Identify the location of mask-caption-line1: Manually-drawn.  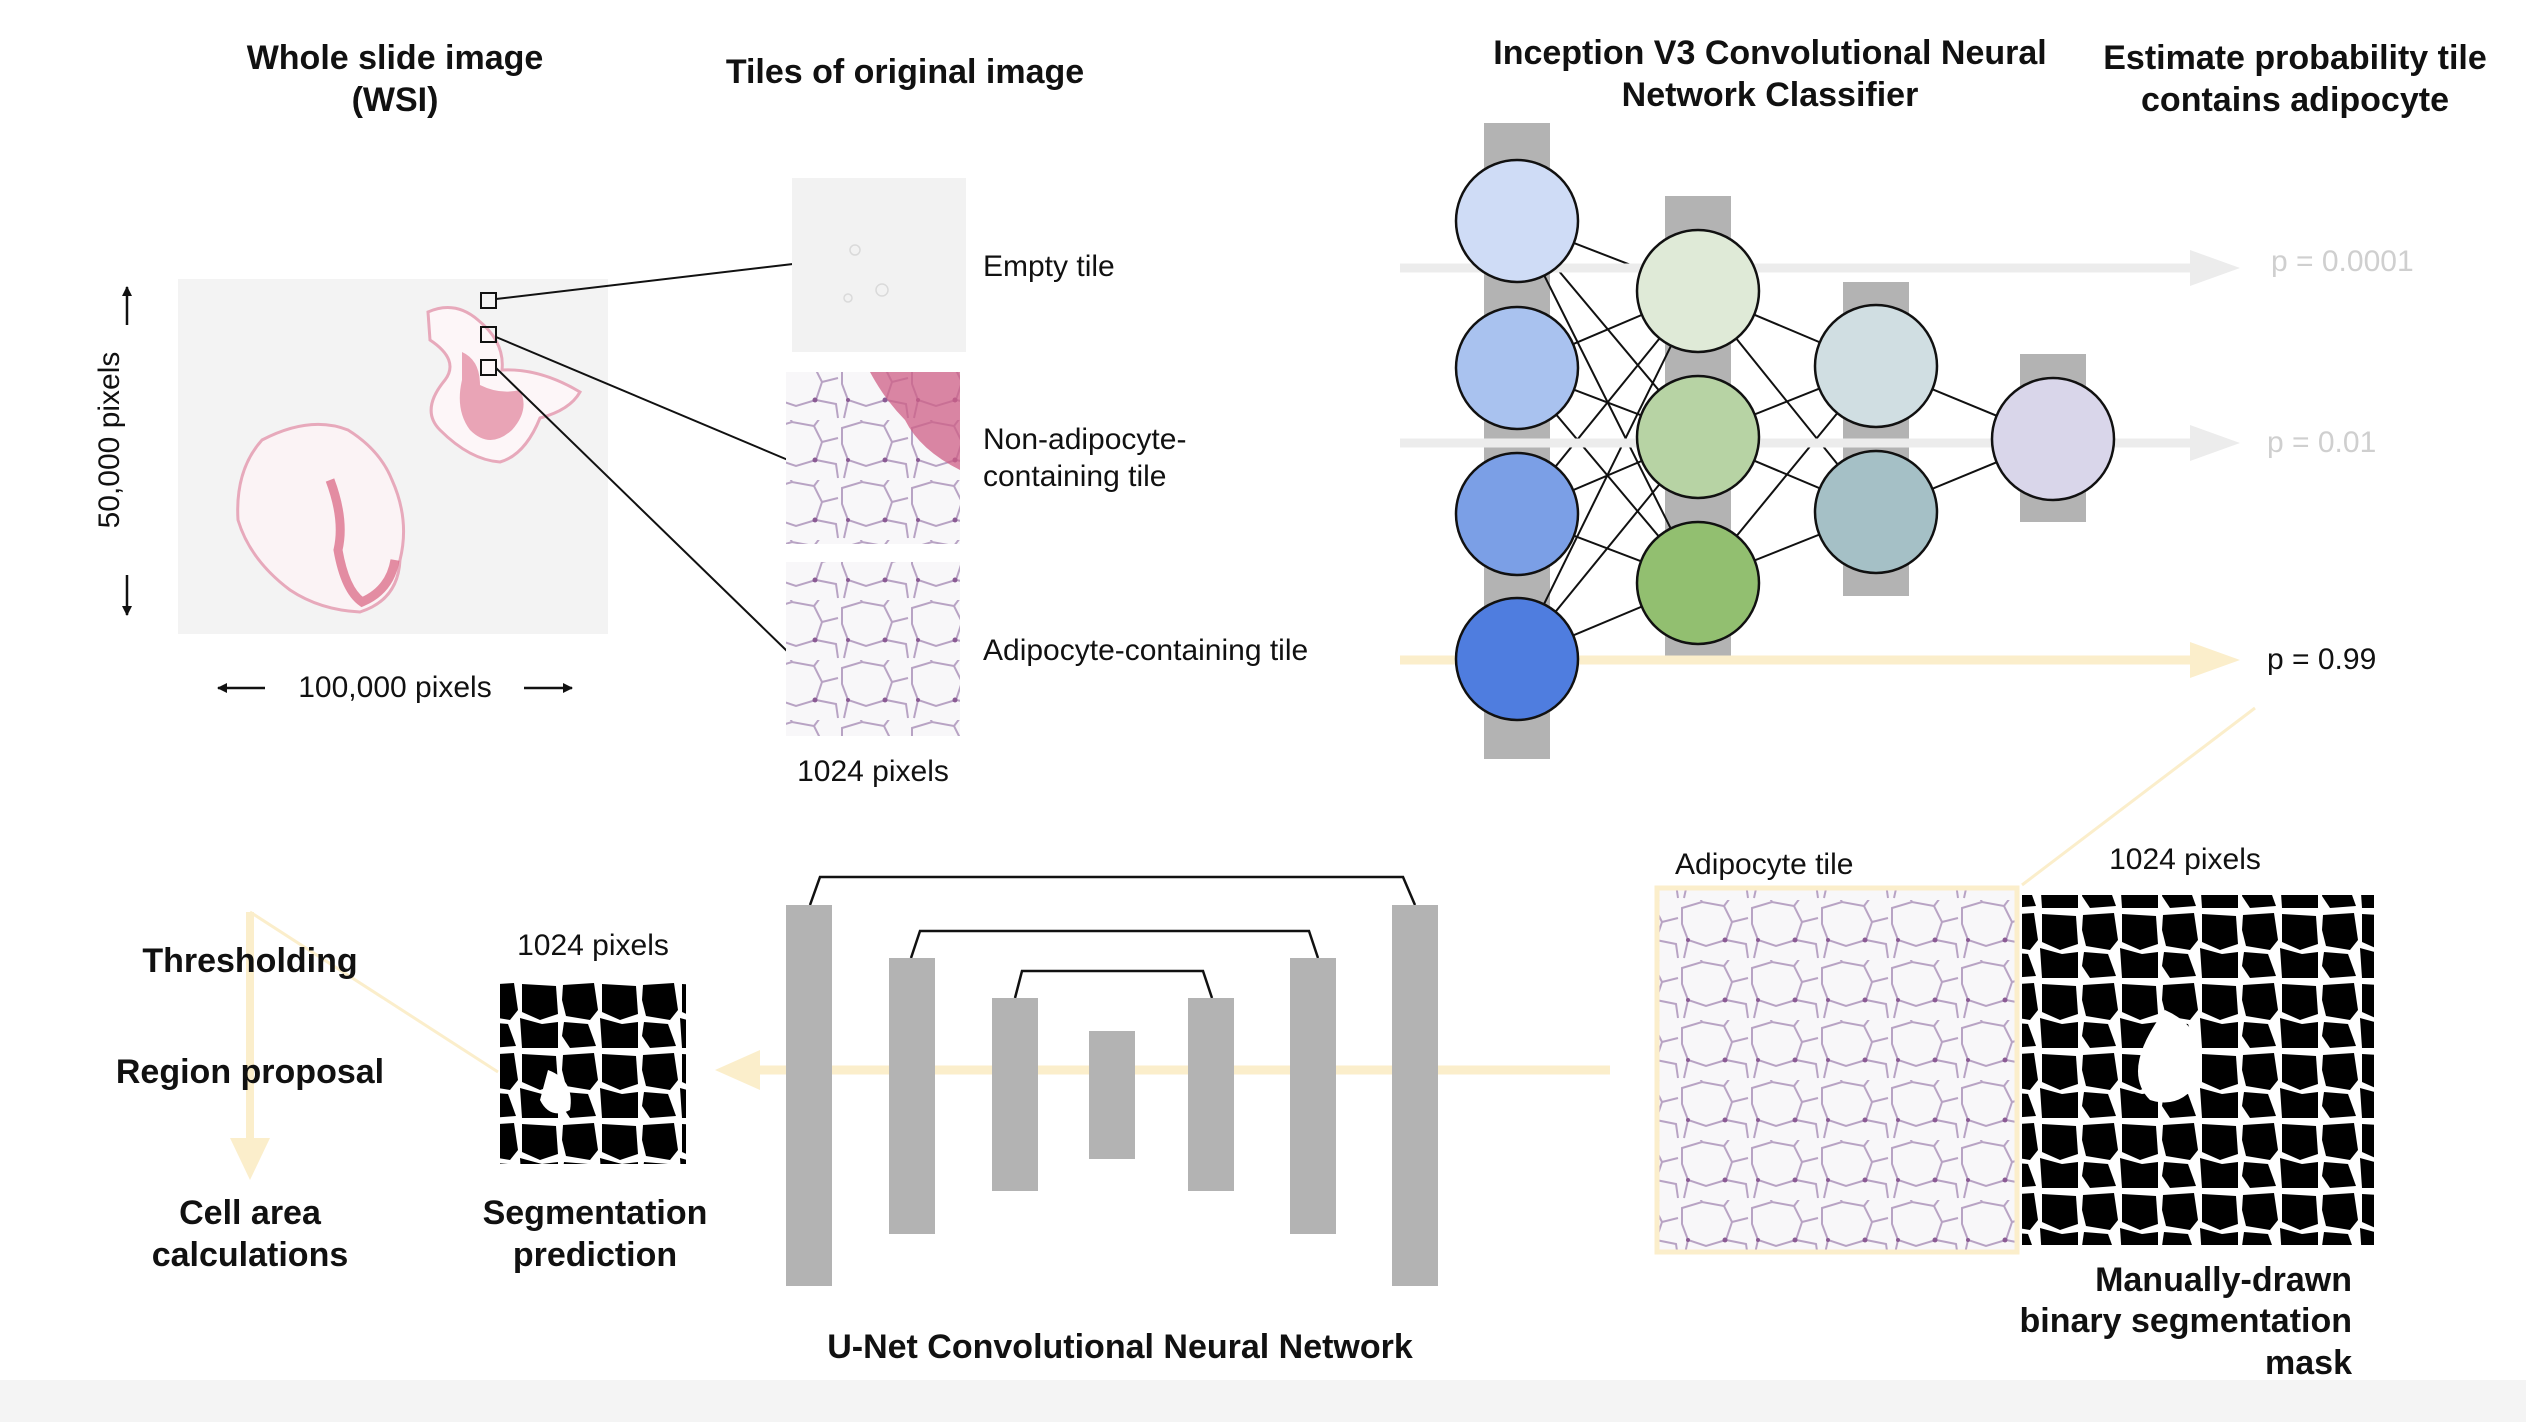
(2223, 1280).